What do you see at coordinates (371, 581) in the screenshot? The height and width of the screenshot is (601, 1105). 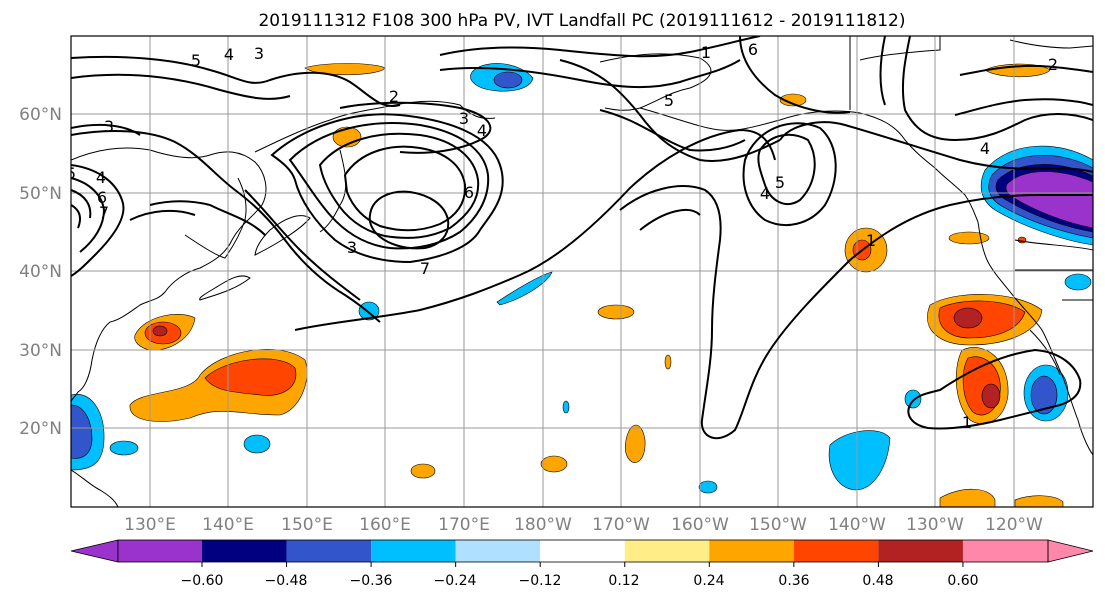 I see `colorbar-tick-label: −0.36` at bounding box center [371, 581].